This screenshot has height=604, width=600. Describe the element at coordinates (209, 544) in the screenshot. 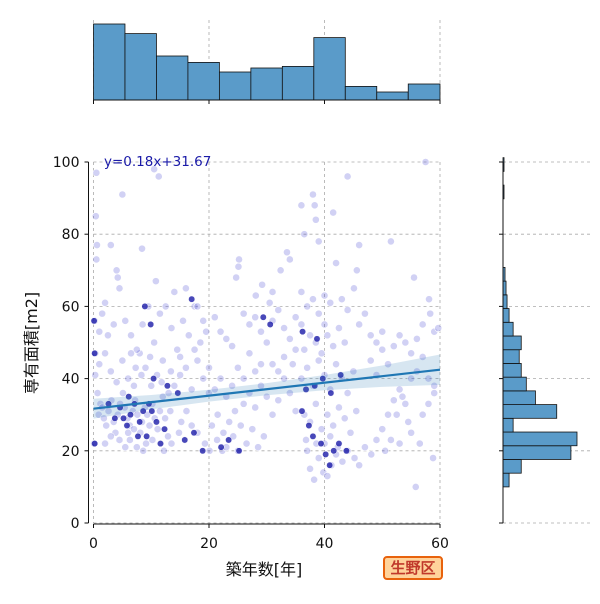

I see `x-tick-label: 20` at that location.